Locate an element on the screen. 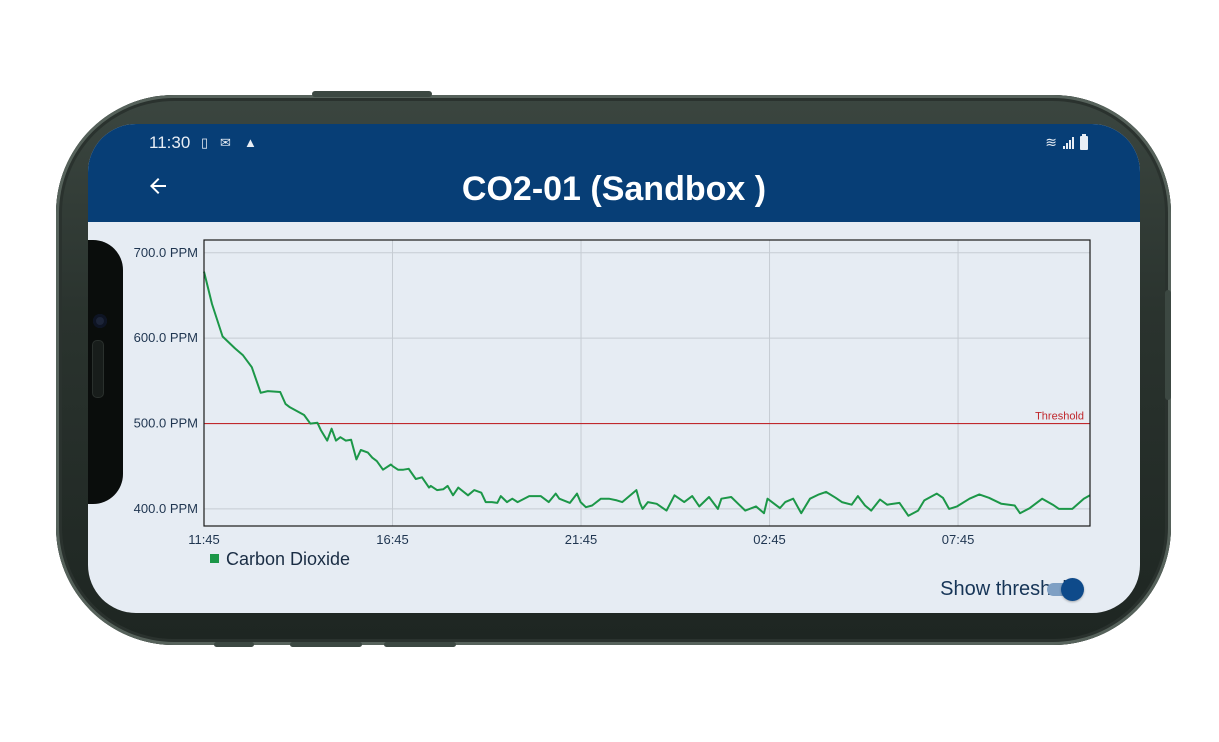 This screenshot has height=742, width=1219. phone-button-vol-up is located at coordinates (326, 644).